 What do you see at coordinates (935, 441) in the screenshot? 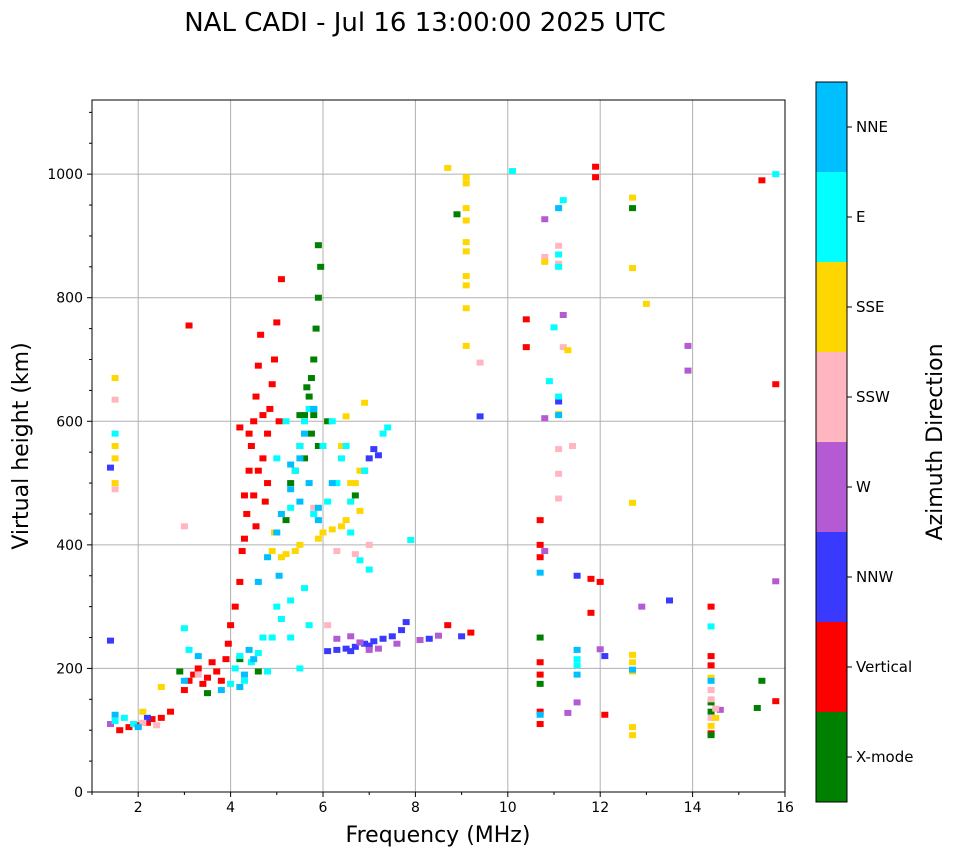
I see `colorbar-label: Azimuth Direction` at bounding box center [935, 441].